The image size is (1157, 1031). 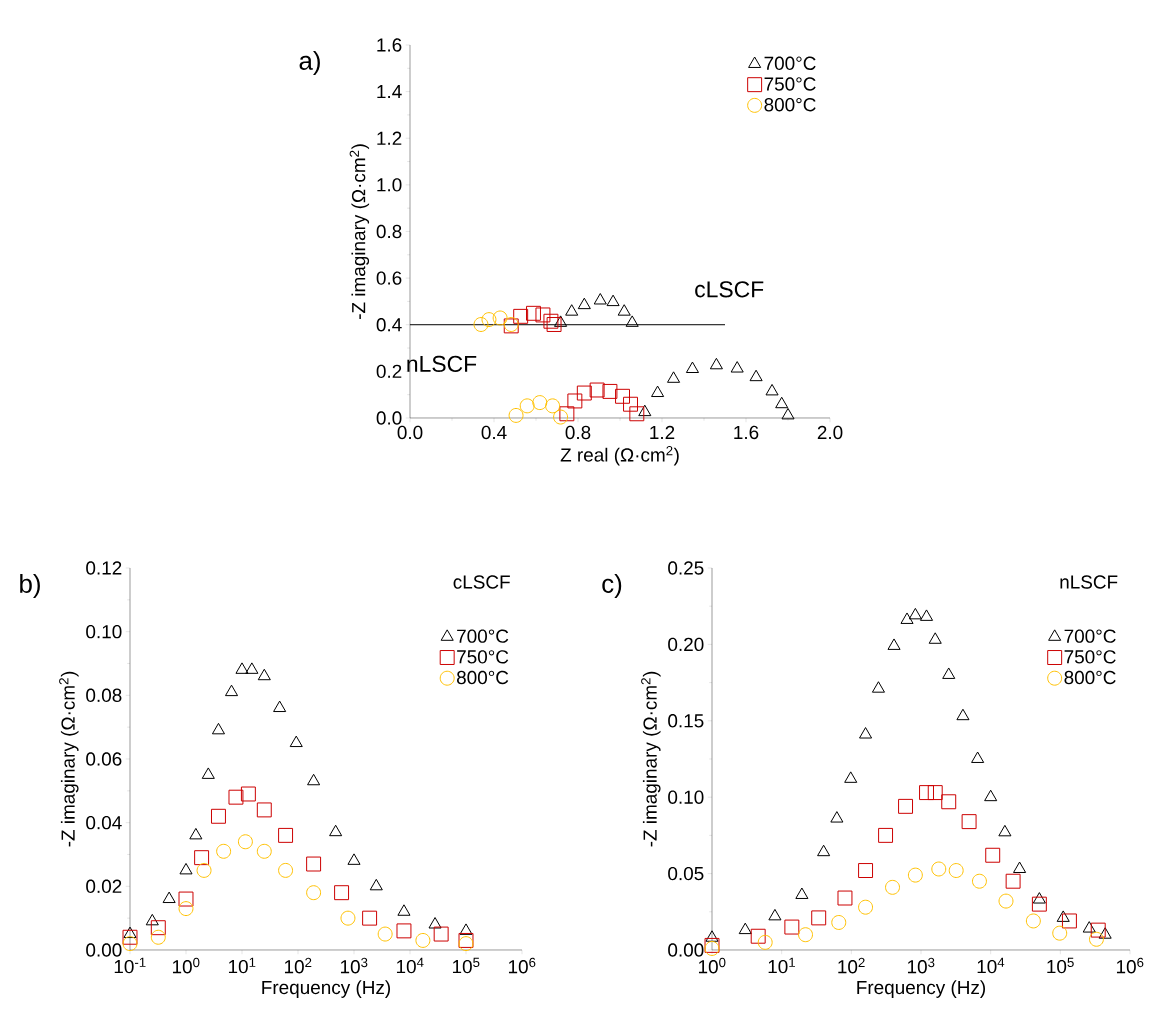 I want to click on y-tick-label: 0.08, so click(x=104, y=695).